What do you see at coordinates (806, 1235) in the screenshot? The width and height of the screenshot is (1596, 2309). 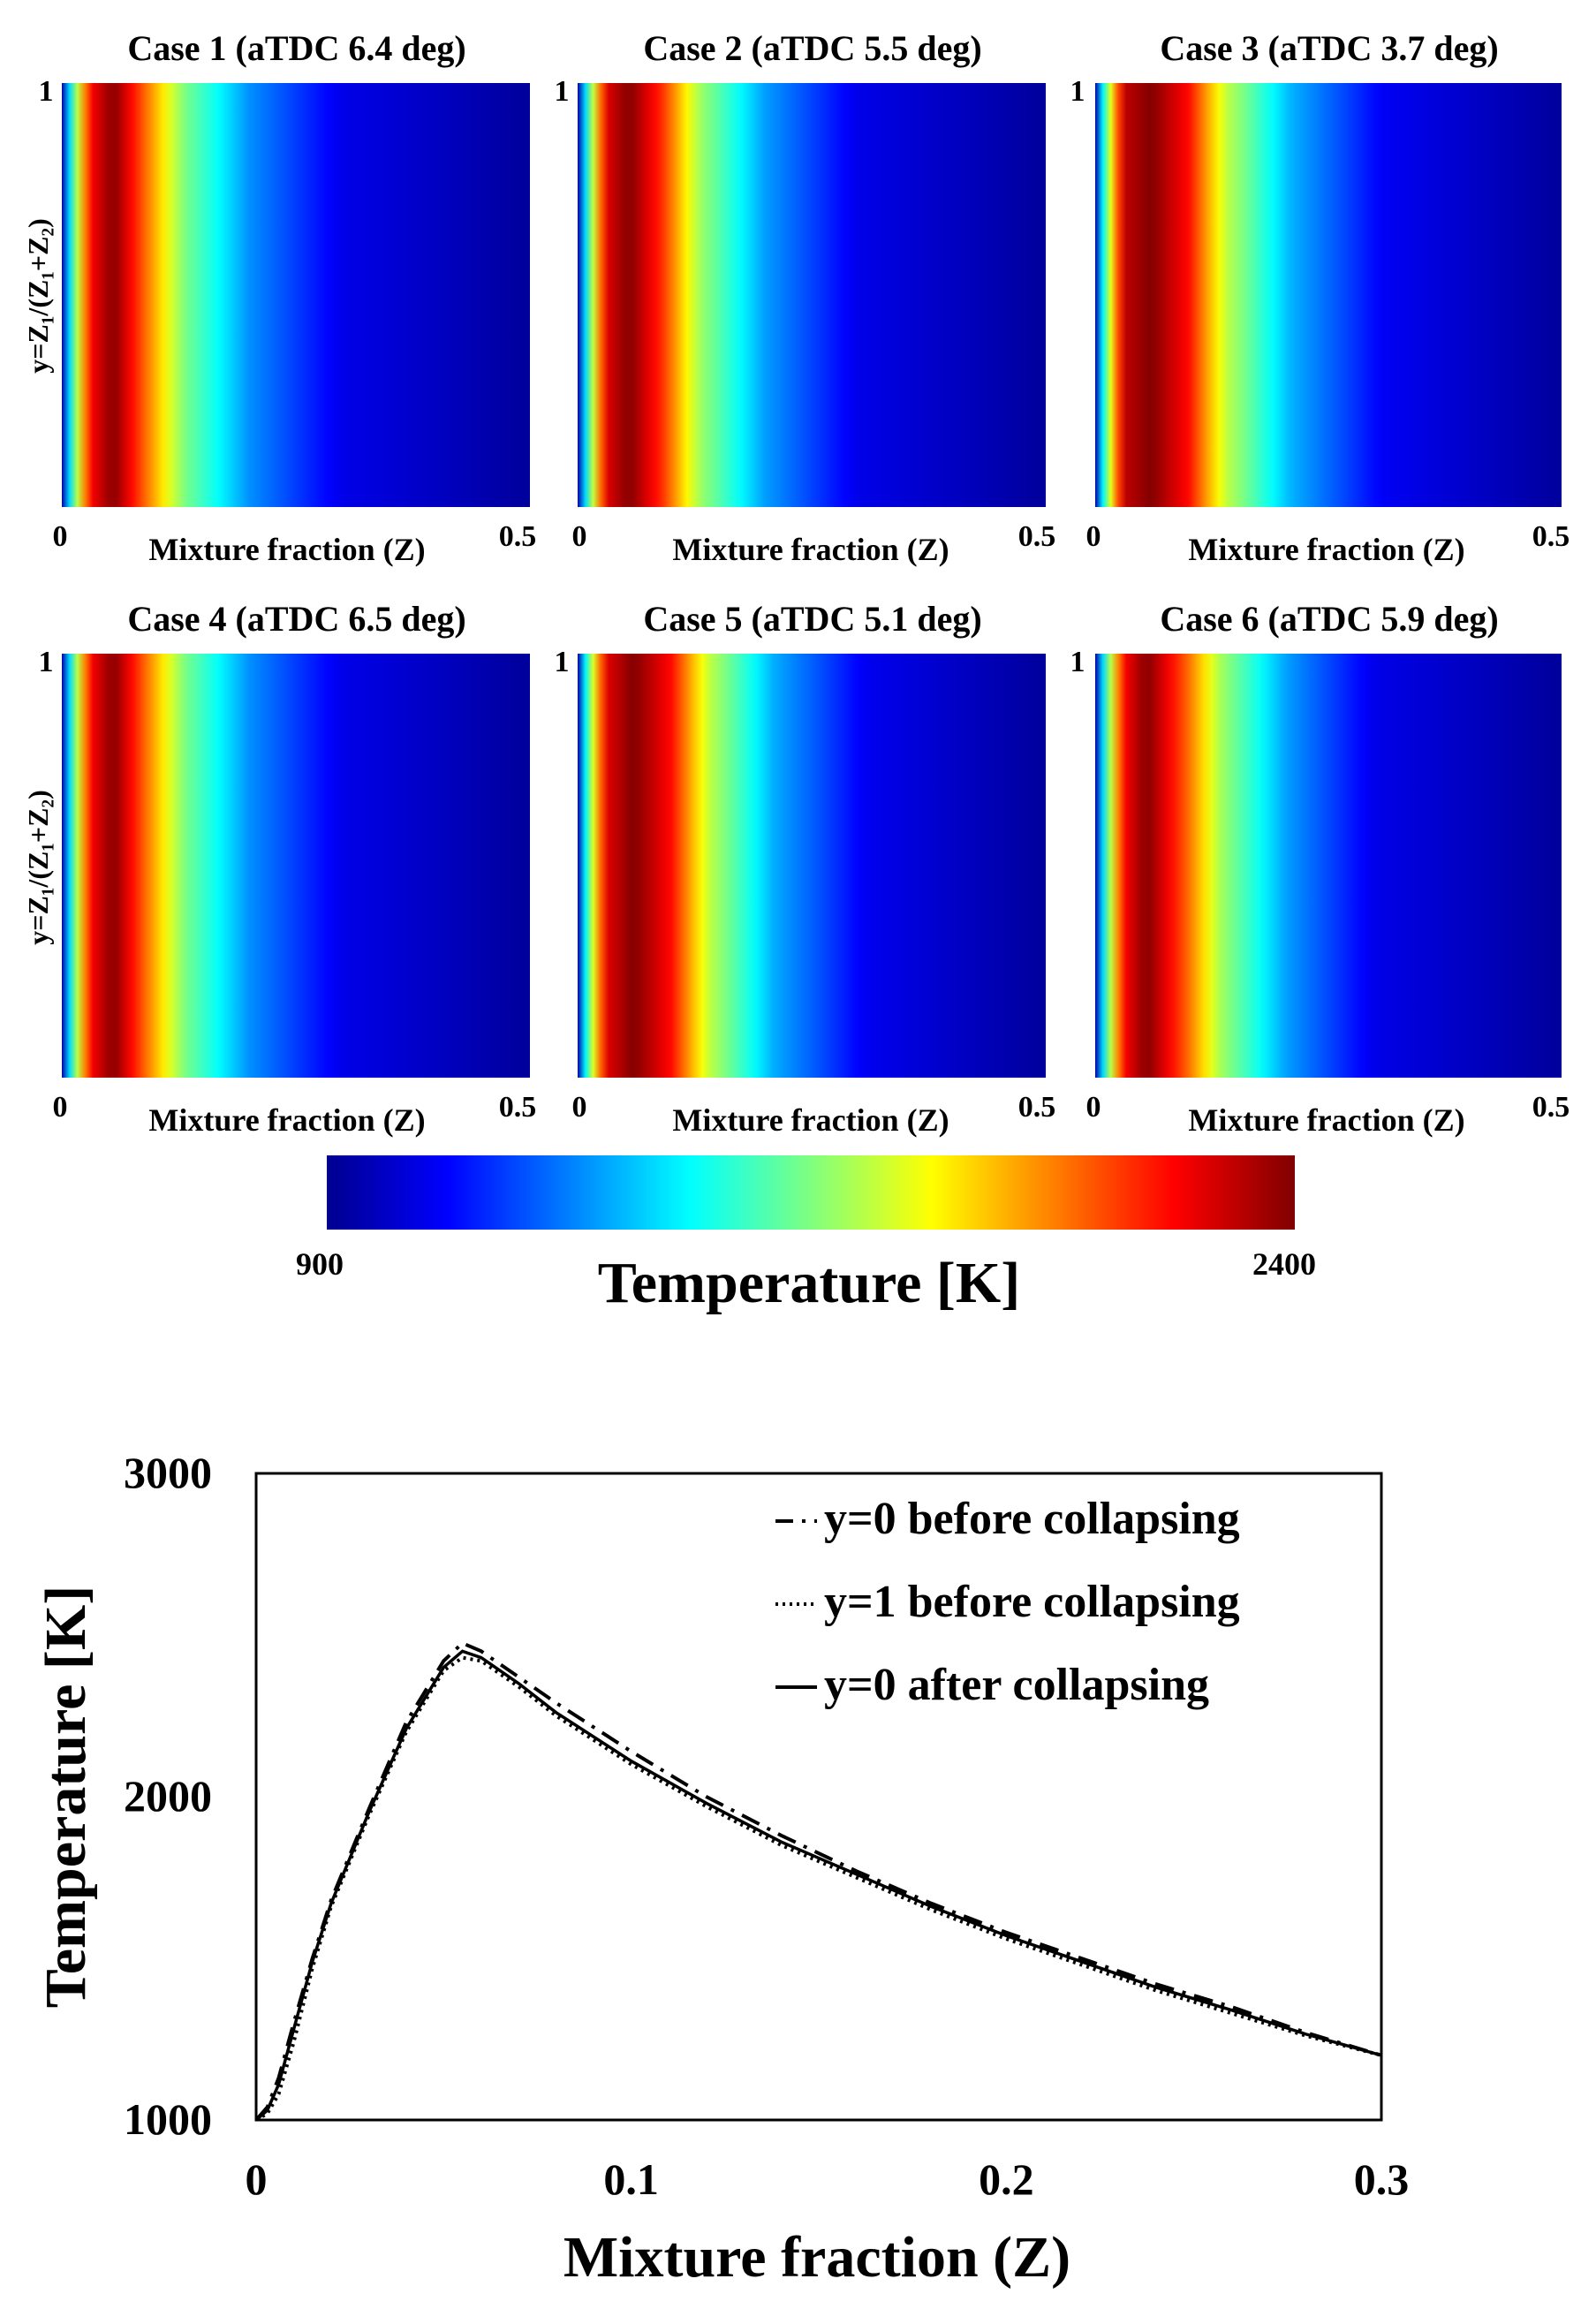 I see `colorbar: 900 2400 Temperature [K]` at bounding box center [806, 1235].